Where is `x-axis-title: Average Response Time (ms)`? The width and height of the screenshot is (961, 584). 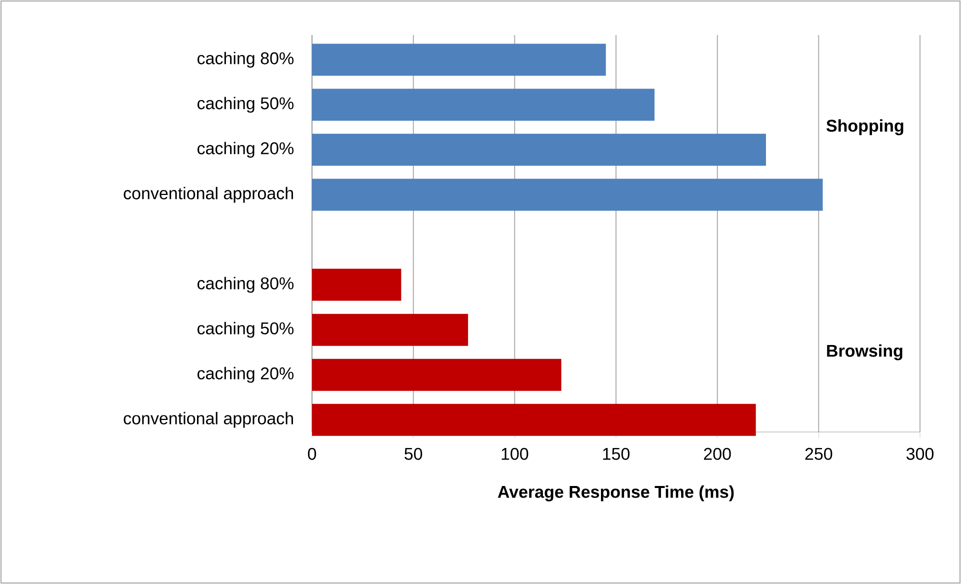
x-axis-title: Average Response Time (ms) is located at coordinates (616, 493).